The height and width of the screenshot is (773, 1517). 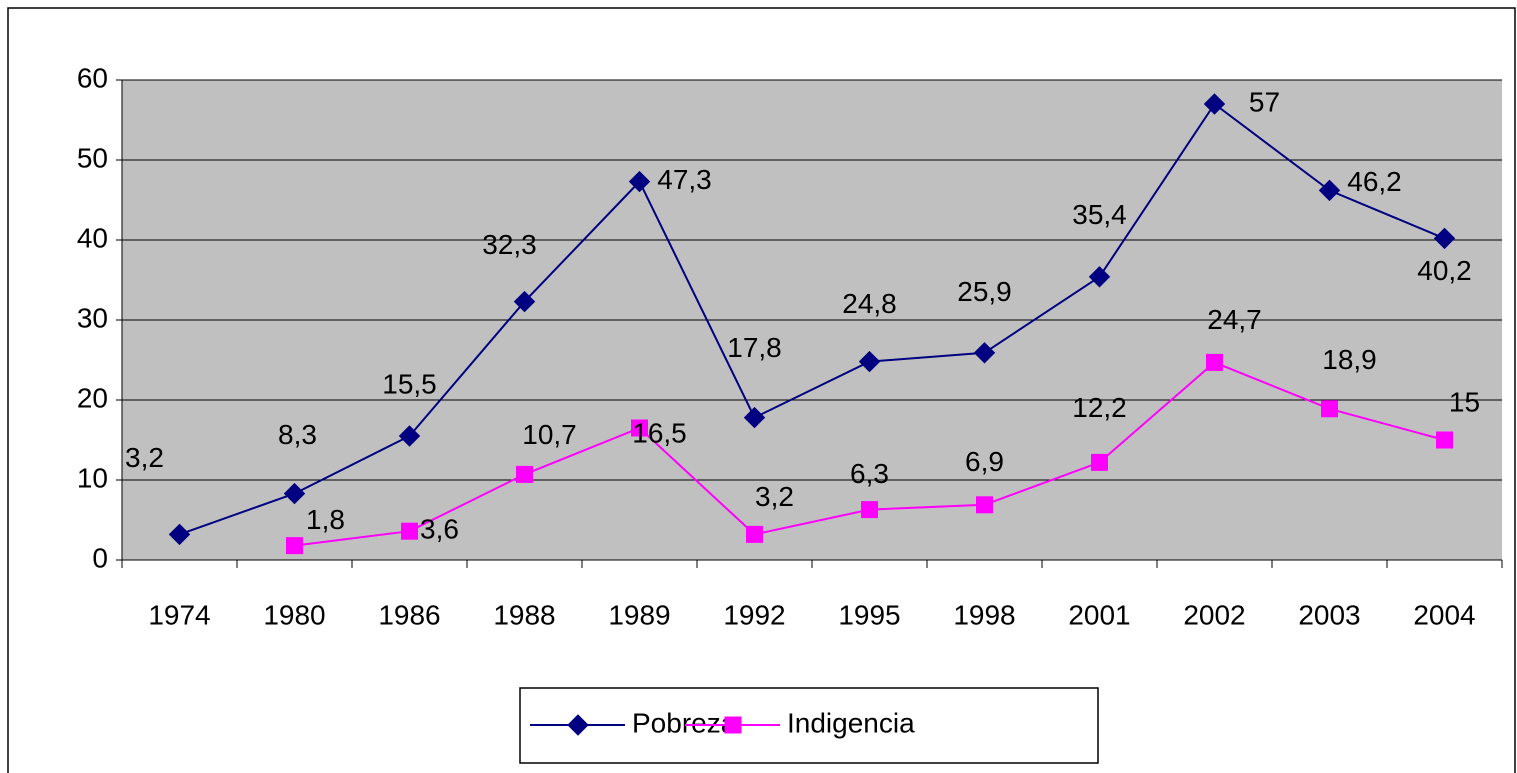 What do you see at coordinates (439, 529) in the screenshot?
I see `data-label: 3,6` at bounding box center [439, 529].